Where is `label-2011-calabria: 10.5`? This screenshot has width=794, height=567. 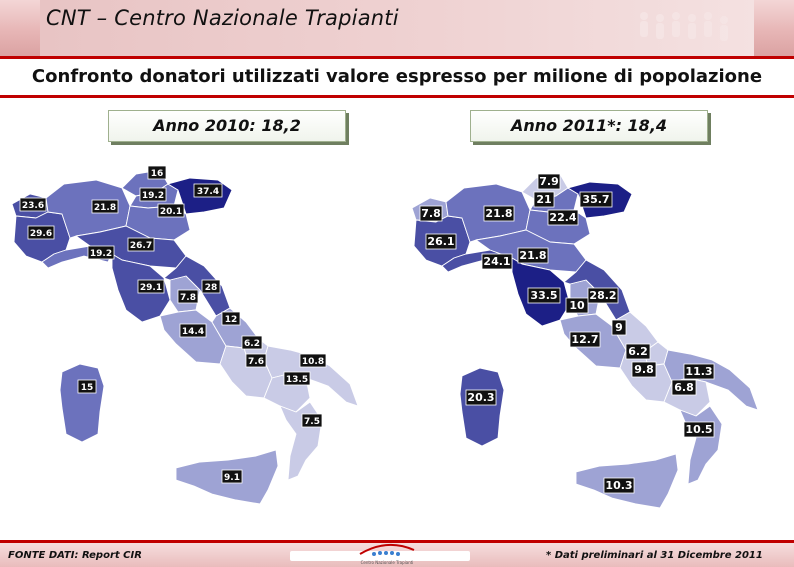
label-2011-calabria: 10.5 is located at coordinates (699, 429).